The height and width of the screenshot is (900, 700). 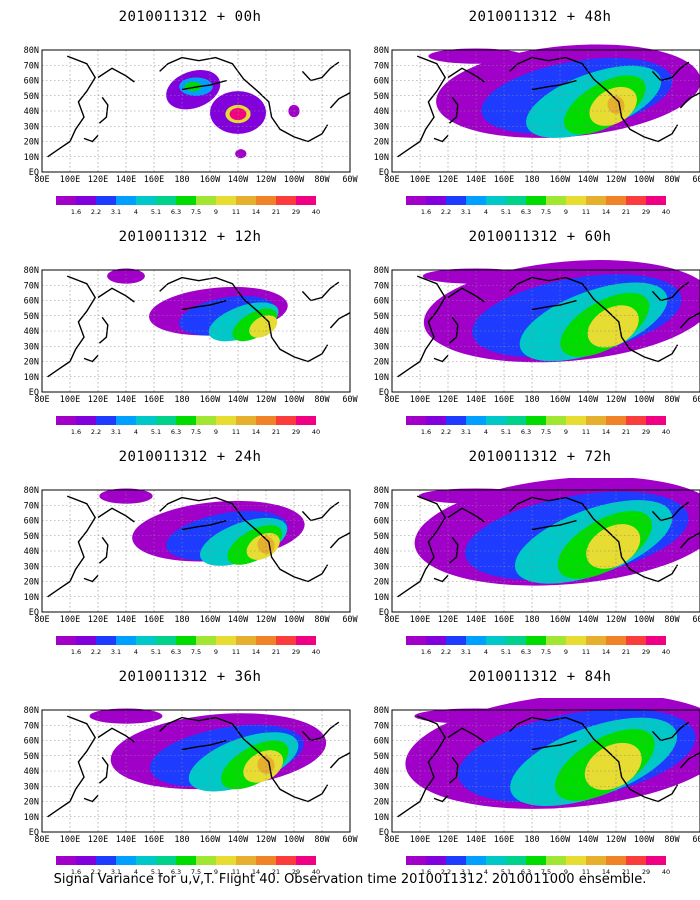 I want to click on colorbar-label: 6.3, so click(x=526, y=872).